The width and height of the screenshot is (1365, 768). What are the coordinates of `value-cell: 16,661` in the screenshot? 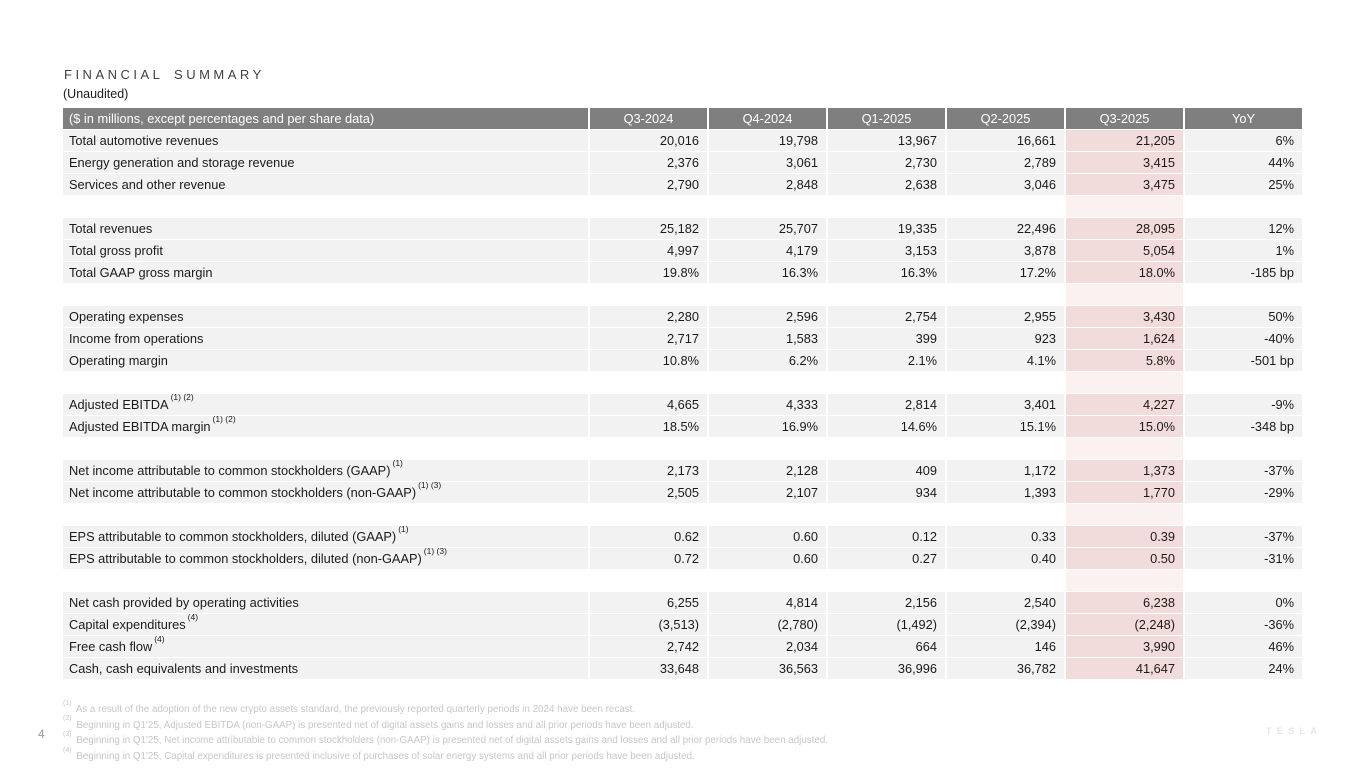 It's located at (1006, 140).